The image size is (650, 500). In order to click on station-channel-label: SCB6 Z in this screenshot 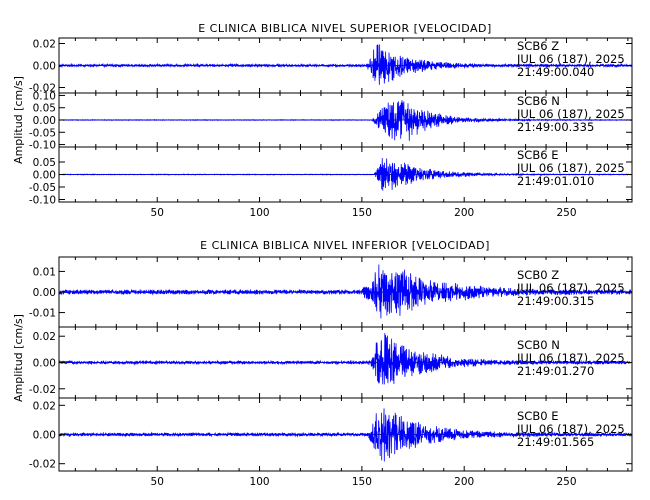, I will do `click(538, 46)`.